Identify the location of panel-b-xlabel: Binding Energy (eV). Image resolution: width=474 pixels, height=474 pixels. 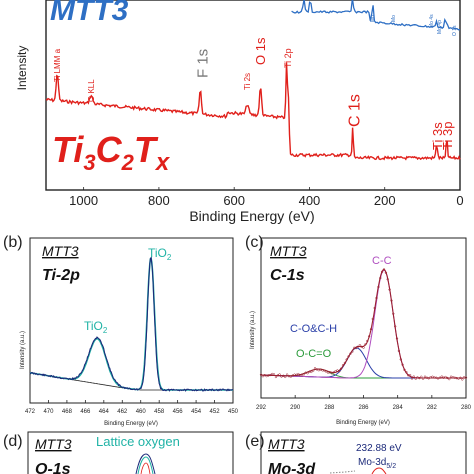
(131, 424).